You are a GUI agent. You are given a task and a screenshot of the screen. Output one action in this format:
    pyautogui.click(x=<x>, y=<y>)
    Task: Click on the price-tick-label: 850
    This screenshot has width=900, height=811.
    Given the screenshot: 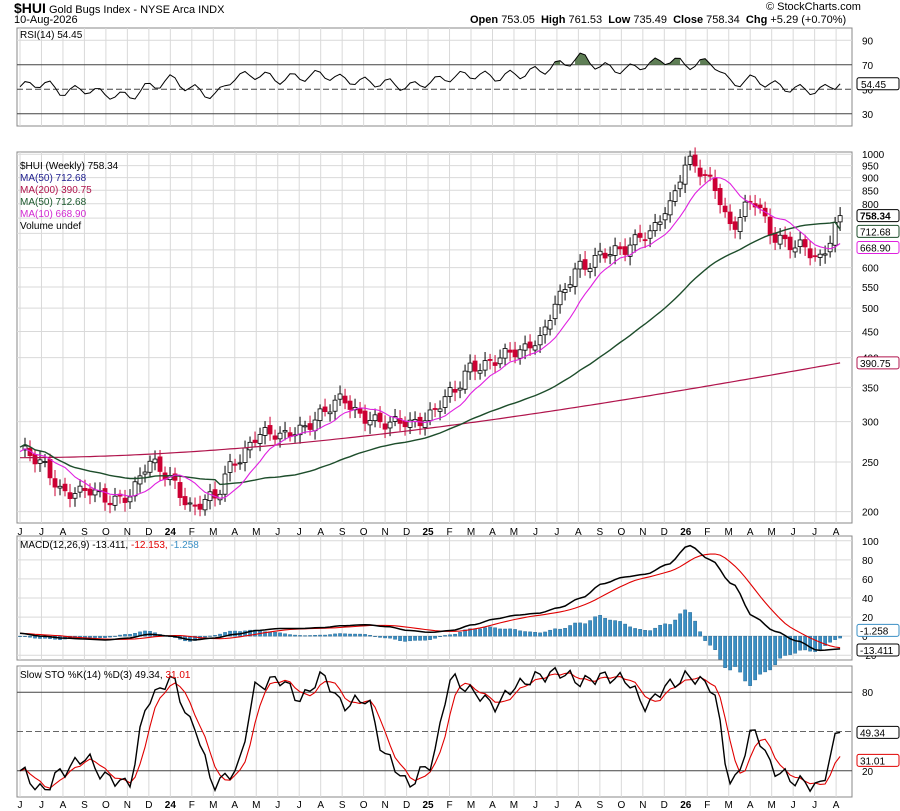 What is the action you would take?
    pyautogui.click(x=870, y=191)
    